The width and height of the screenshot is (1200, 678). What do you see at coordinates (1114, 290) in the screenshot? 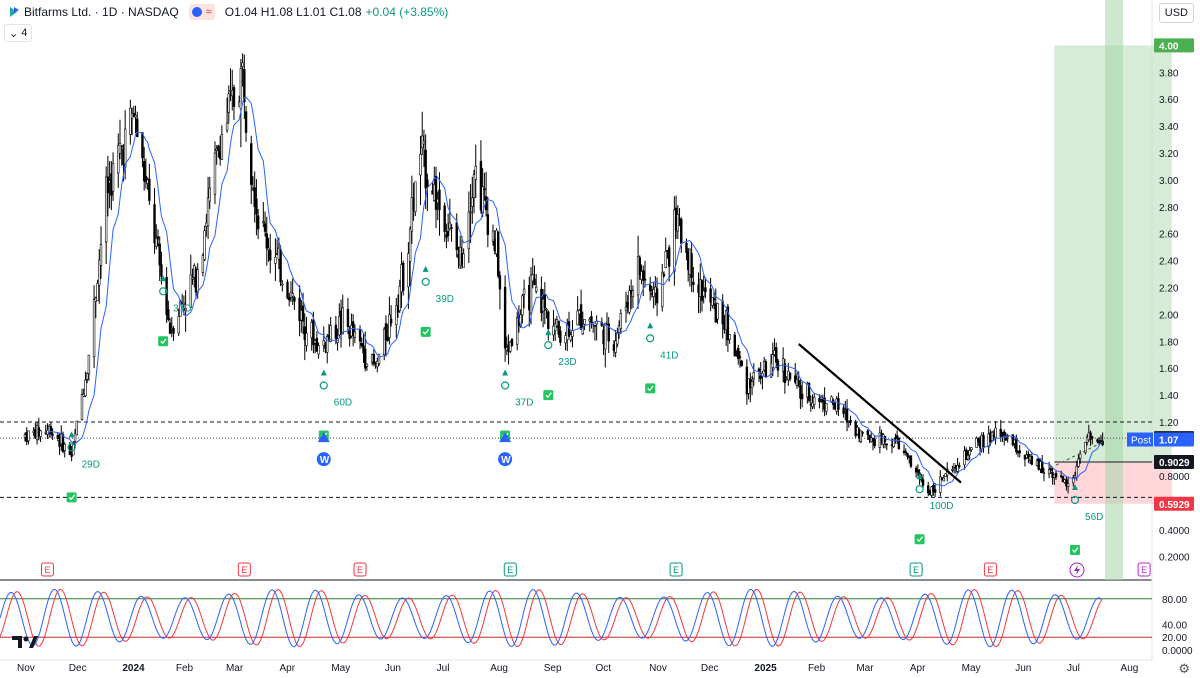
I see `highlight-band` at bounding box center [1114, 290].